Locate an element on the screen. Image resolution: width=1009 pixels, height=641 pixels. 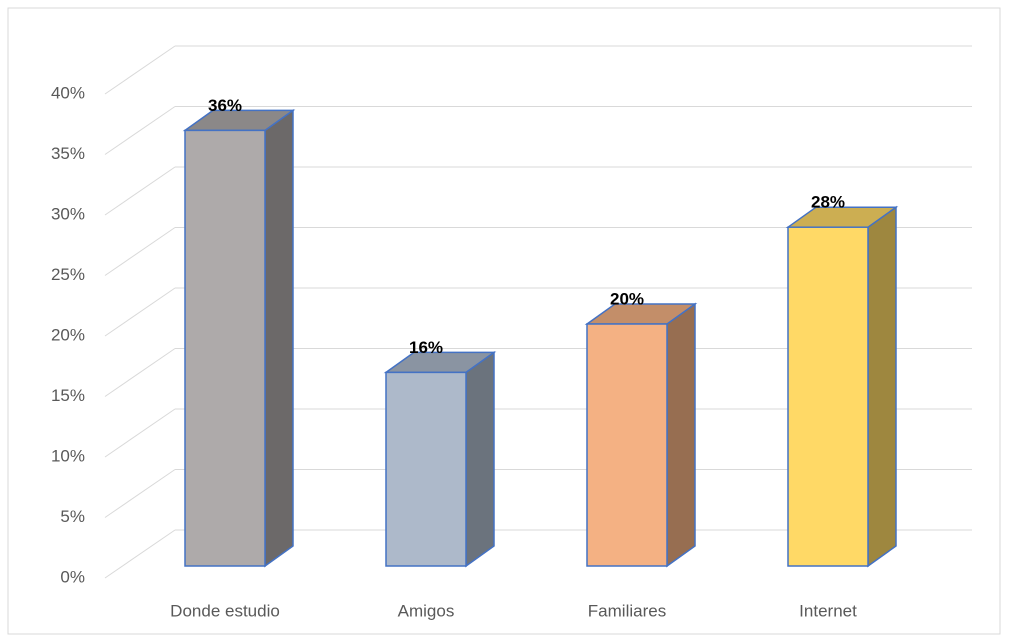
y-tick-label: 5% is located at coordinates (72, 516).